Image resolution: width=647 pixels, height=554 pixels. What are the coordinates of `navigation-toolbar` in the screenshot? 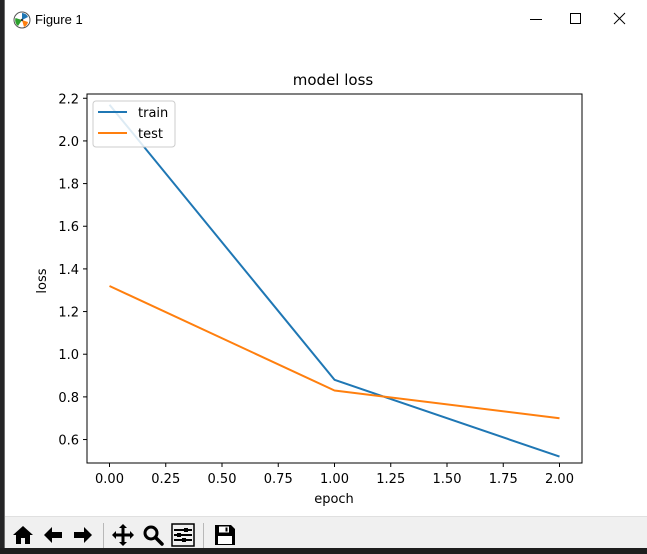 It's located at (326, 535).